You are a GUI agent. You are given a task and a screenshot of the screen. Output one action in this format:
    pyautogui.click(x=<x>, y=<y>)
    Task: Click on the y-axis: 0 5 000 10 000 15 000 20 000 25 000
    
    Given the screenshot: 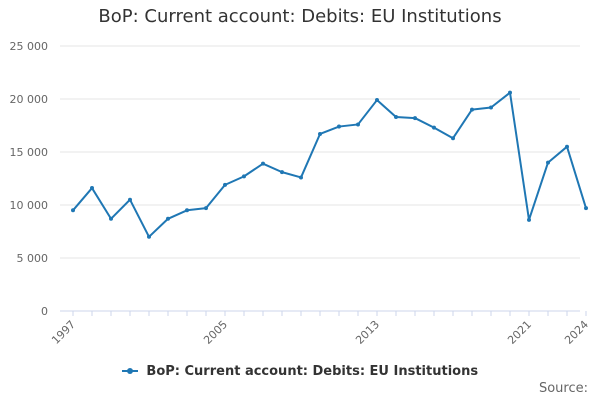 What is the action you would take?
    pyautogui.click(x=29, y=179)
    